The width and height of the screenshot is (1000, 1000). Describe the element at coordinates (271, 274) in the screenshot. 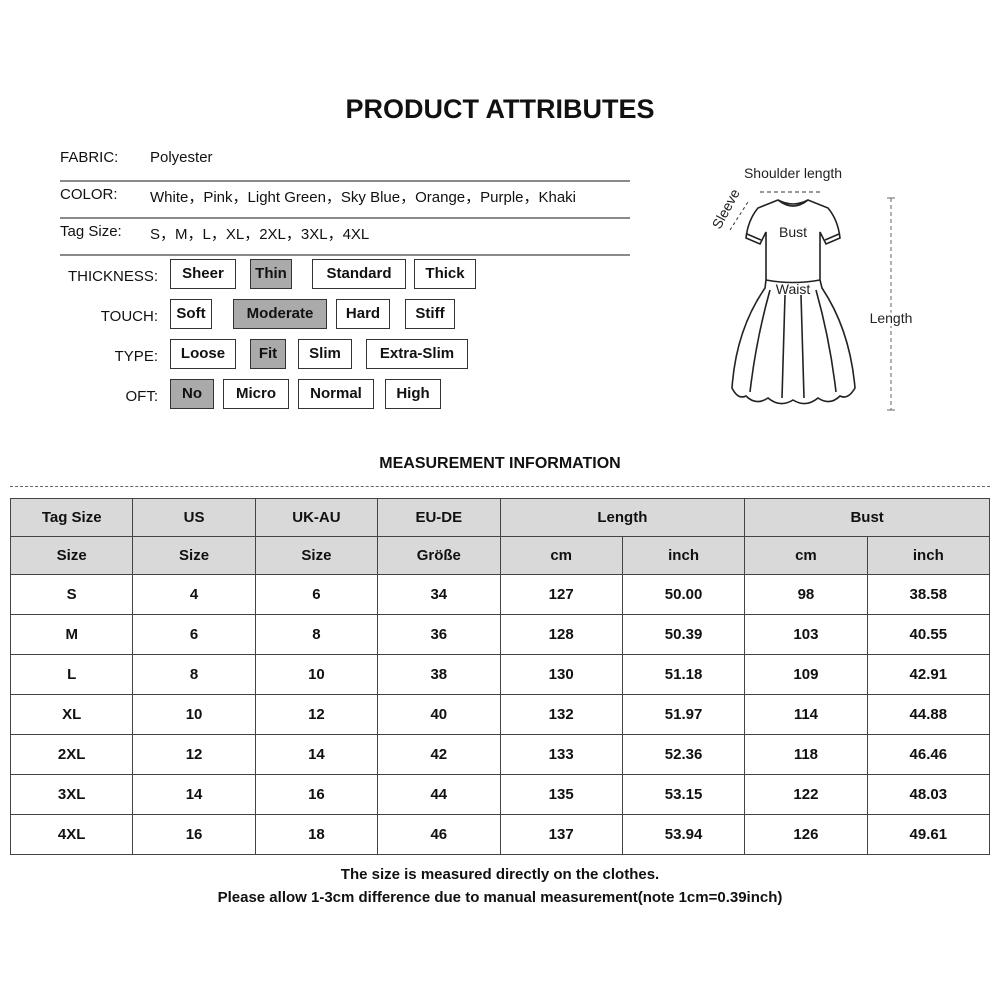

I see `option-thickness-thin: Thin` at that location.